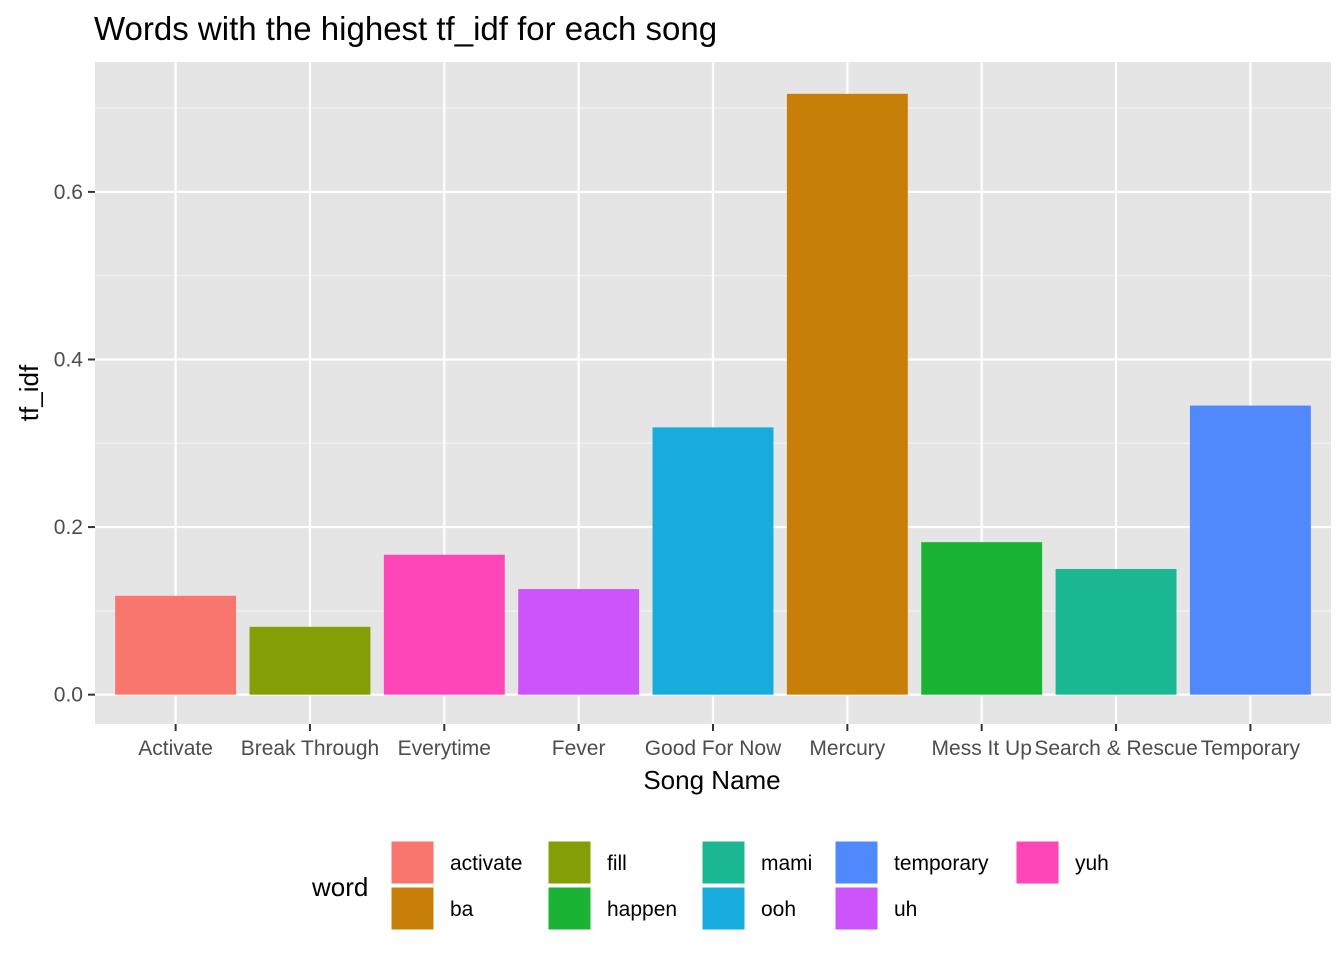 The image size is (1344, 965). Describe the element at coordinates (68, 527) in the screenshot. I see `y-tick-label: 0.2` at that location.